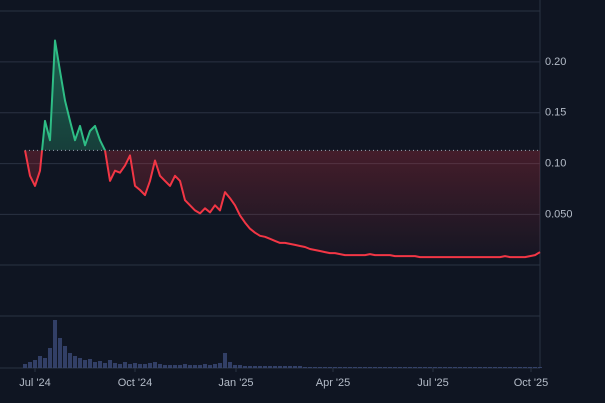  What do you see at coordinates (333, 383) in the screenshot?
I see `x-tick-label: Apr '25` at bounding box center [333, 383].